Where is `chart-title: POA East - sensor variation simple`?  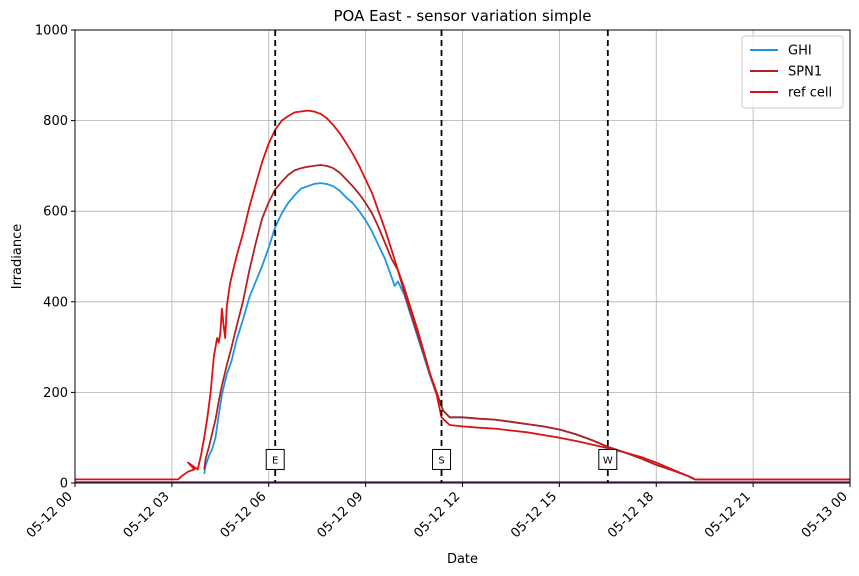 chart-title: POA East - sensor variation simple is located at coordinates (462, 16).